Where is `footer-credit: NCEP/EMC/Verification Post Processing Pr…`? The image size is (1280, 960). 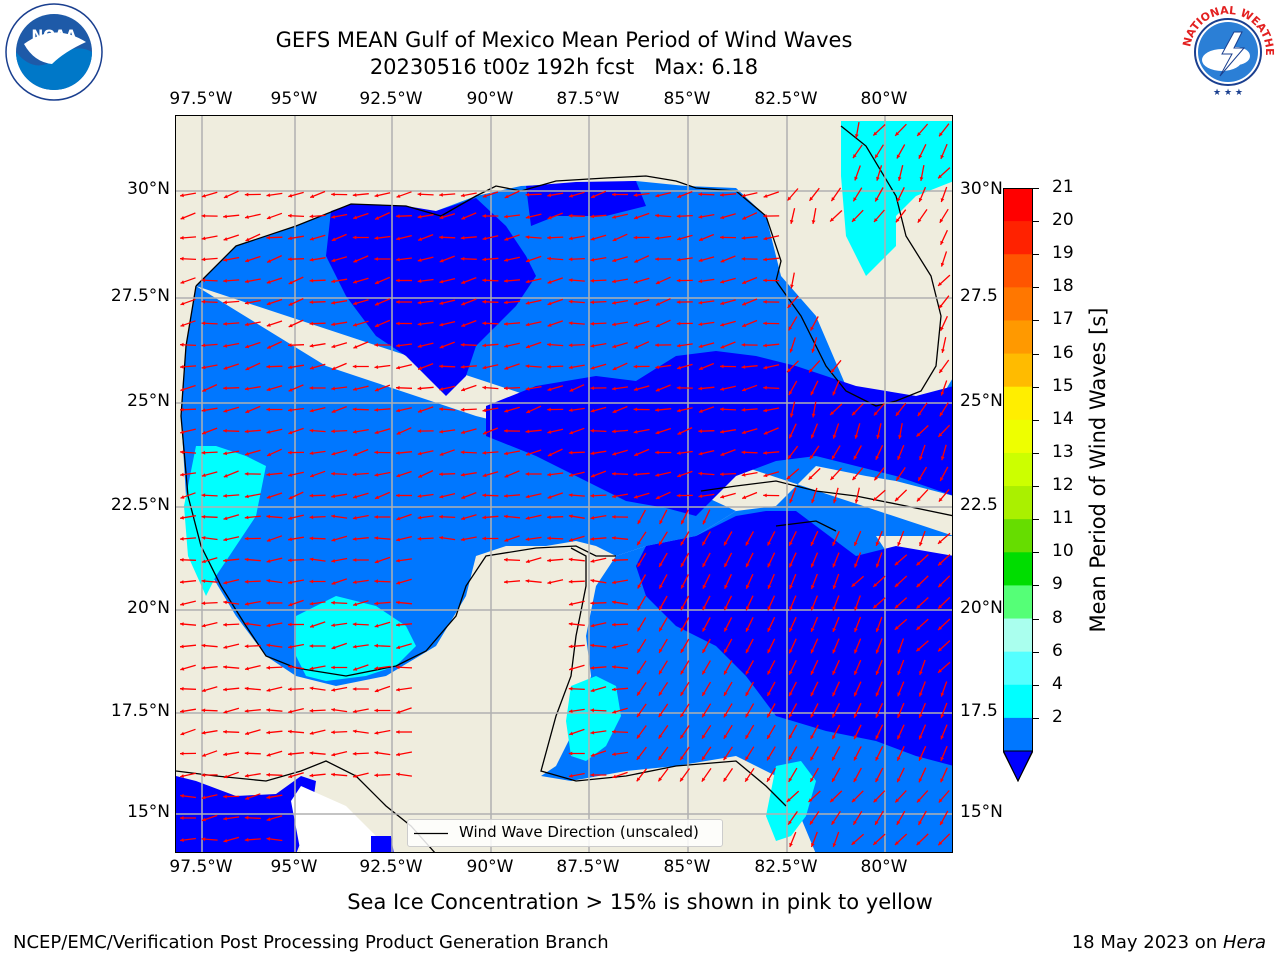
footer-credit: NCEP/EMC/Verification Post Processing Pr… is located at coordinates (311, 942).